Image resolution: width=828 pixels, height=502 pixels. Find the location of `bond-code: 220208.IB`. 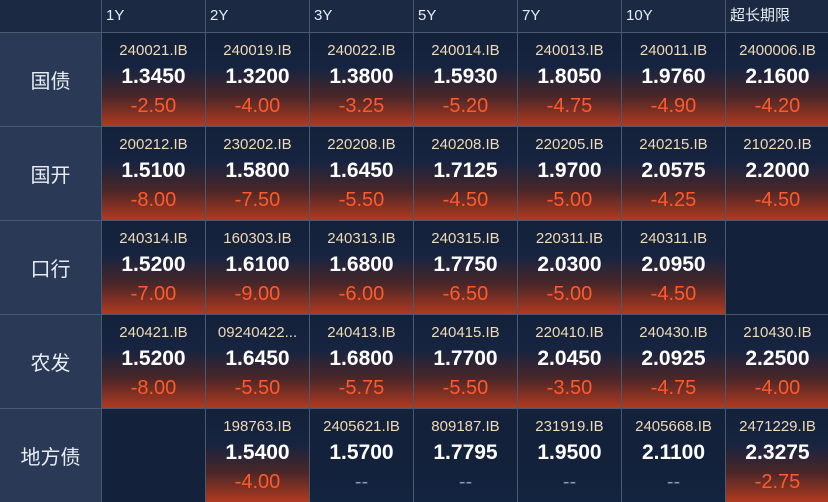

bond-code: 220208.IB is located at coordinates (361, 144).